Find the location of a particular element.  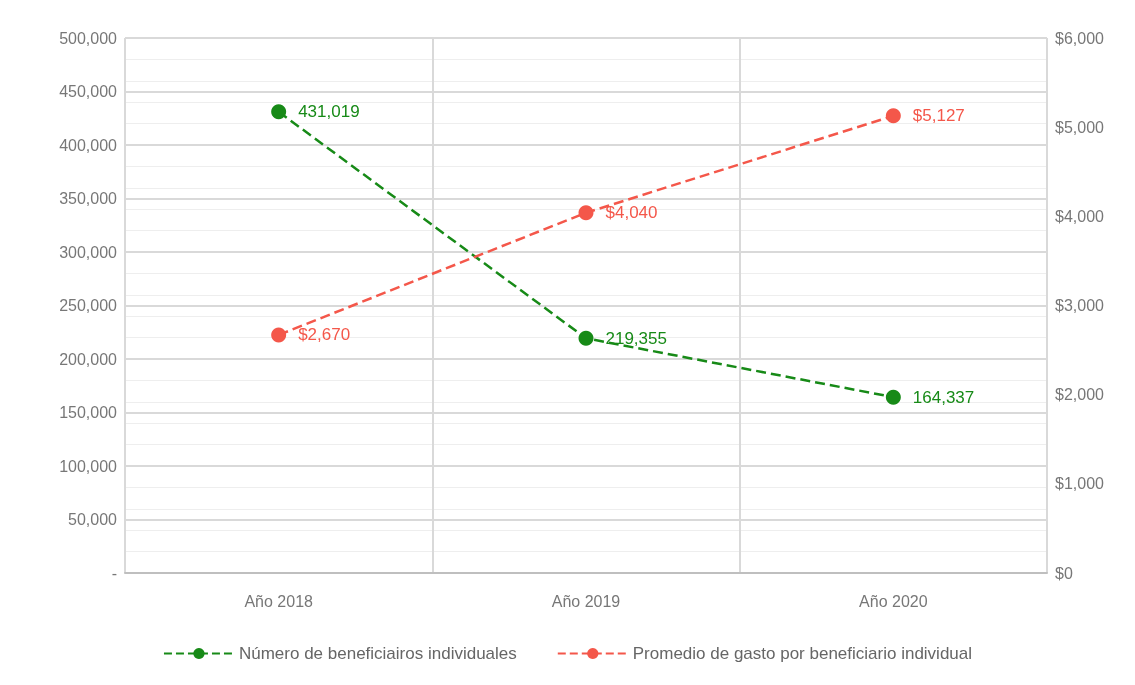

y-tick-label: 50,000 is located at coordinates (93, 519).